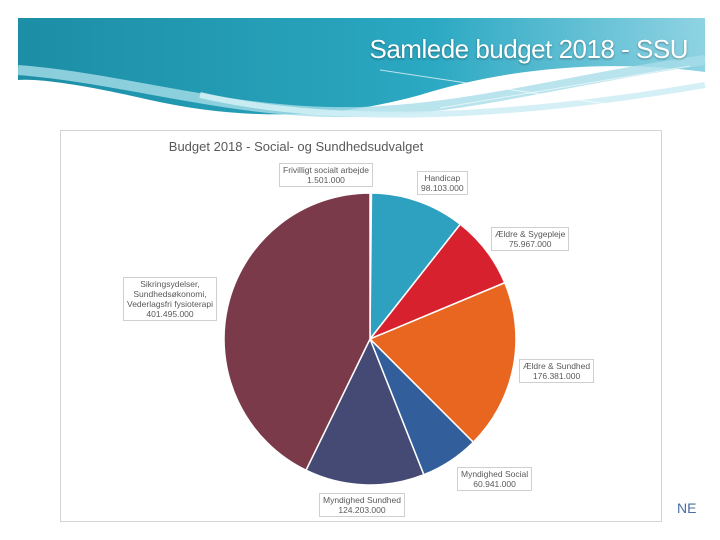 The image size is (720, 540). I want to click on data-label-frivilligt: Frivilligt socialt arbejde 1.501.000, so click(326, 175).